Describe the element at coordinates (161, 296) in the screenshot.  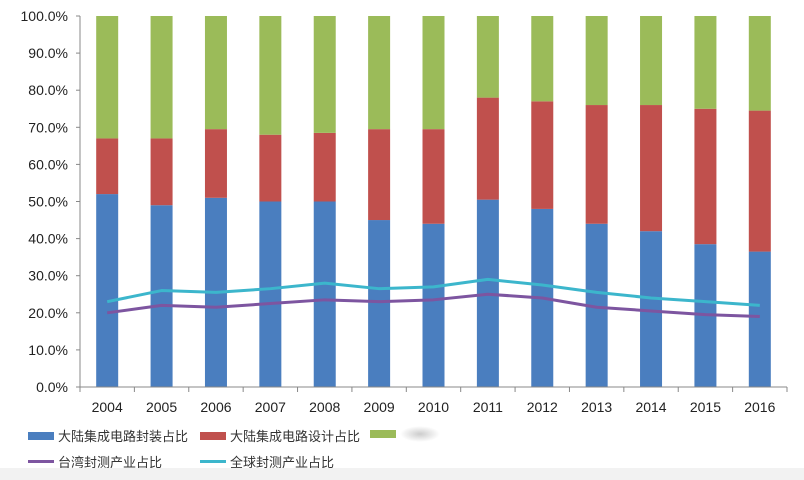
I see `bar-segment-2005-s0` at that location.